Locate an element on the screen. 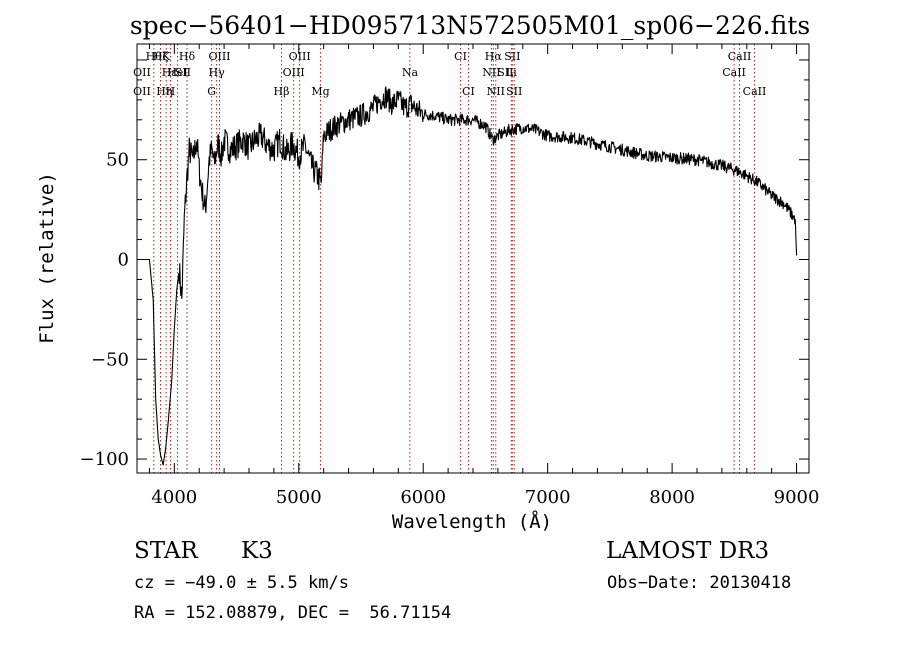 This screenshot has width=900, height=649. line-marker-label: Hη is located at coordinates (164, 91).